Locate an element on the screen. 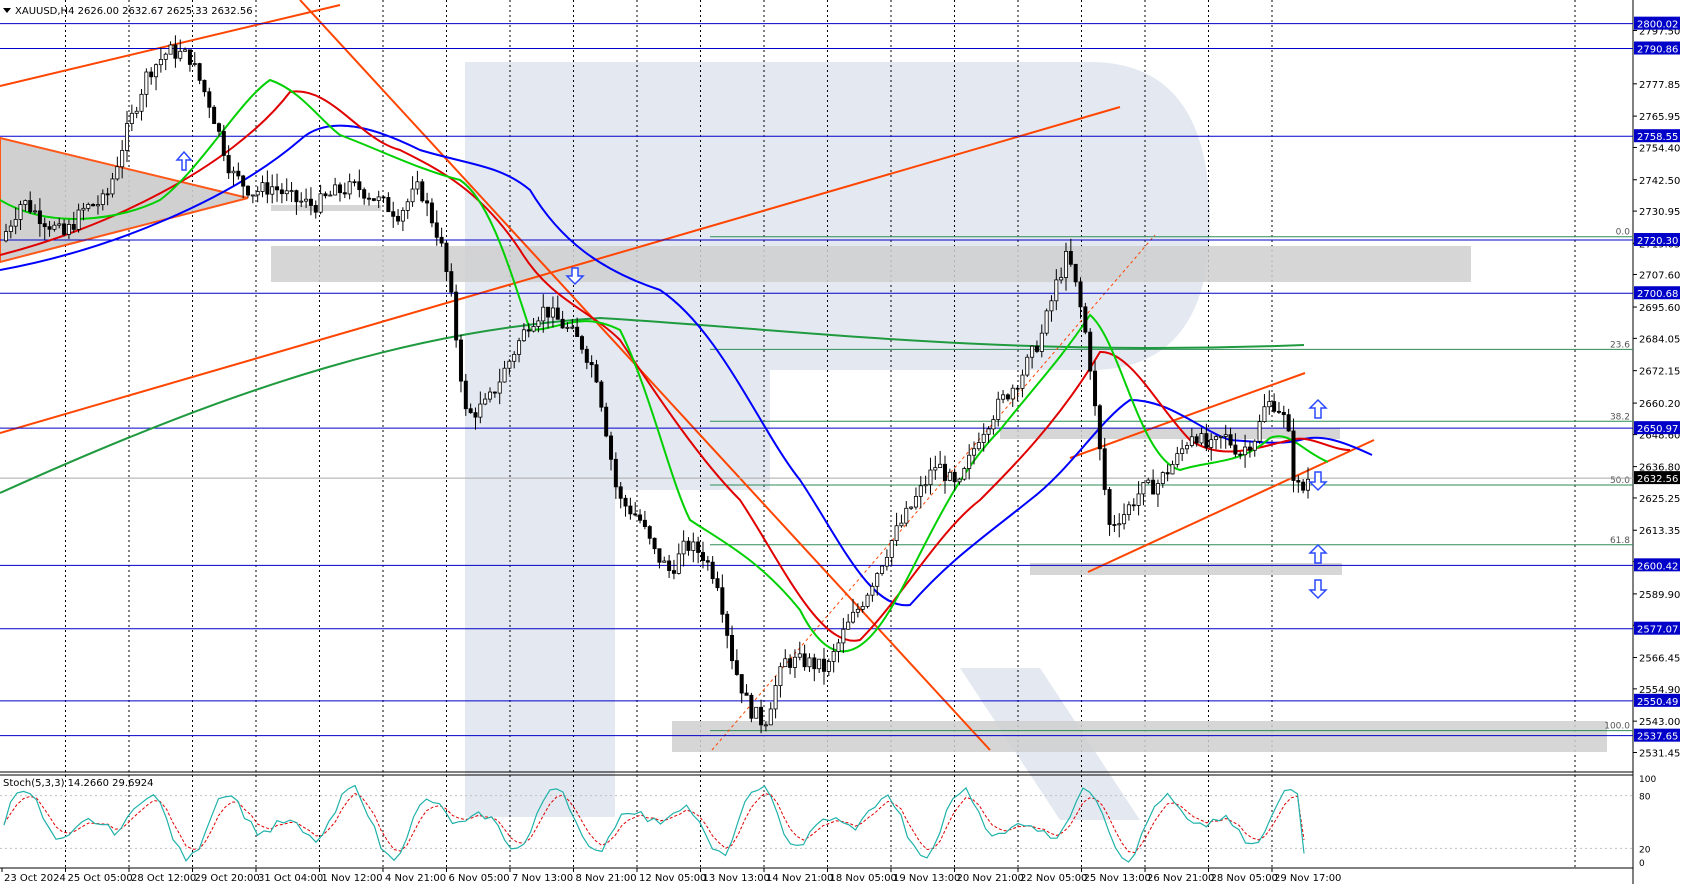  price-tick-label: 2707.60 is located at coordinates (1659, 275).